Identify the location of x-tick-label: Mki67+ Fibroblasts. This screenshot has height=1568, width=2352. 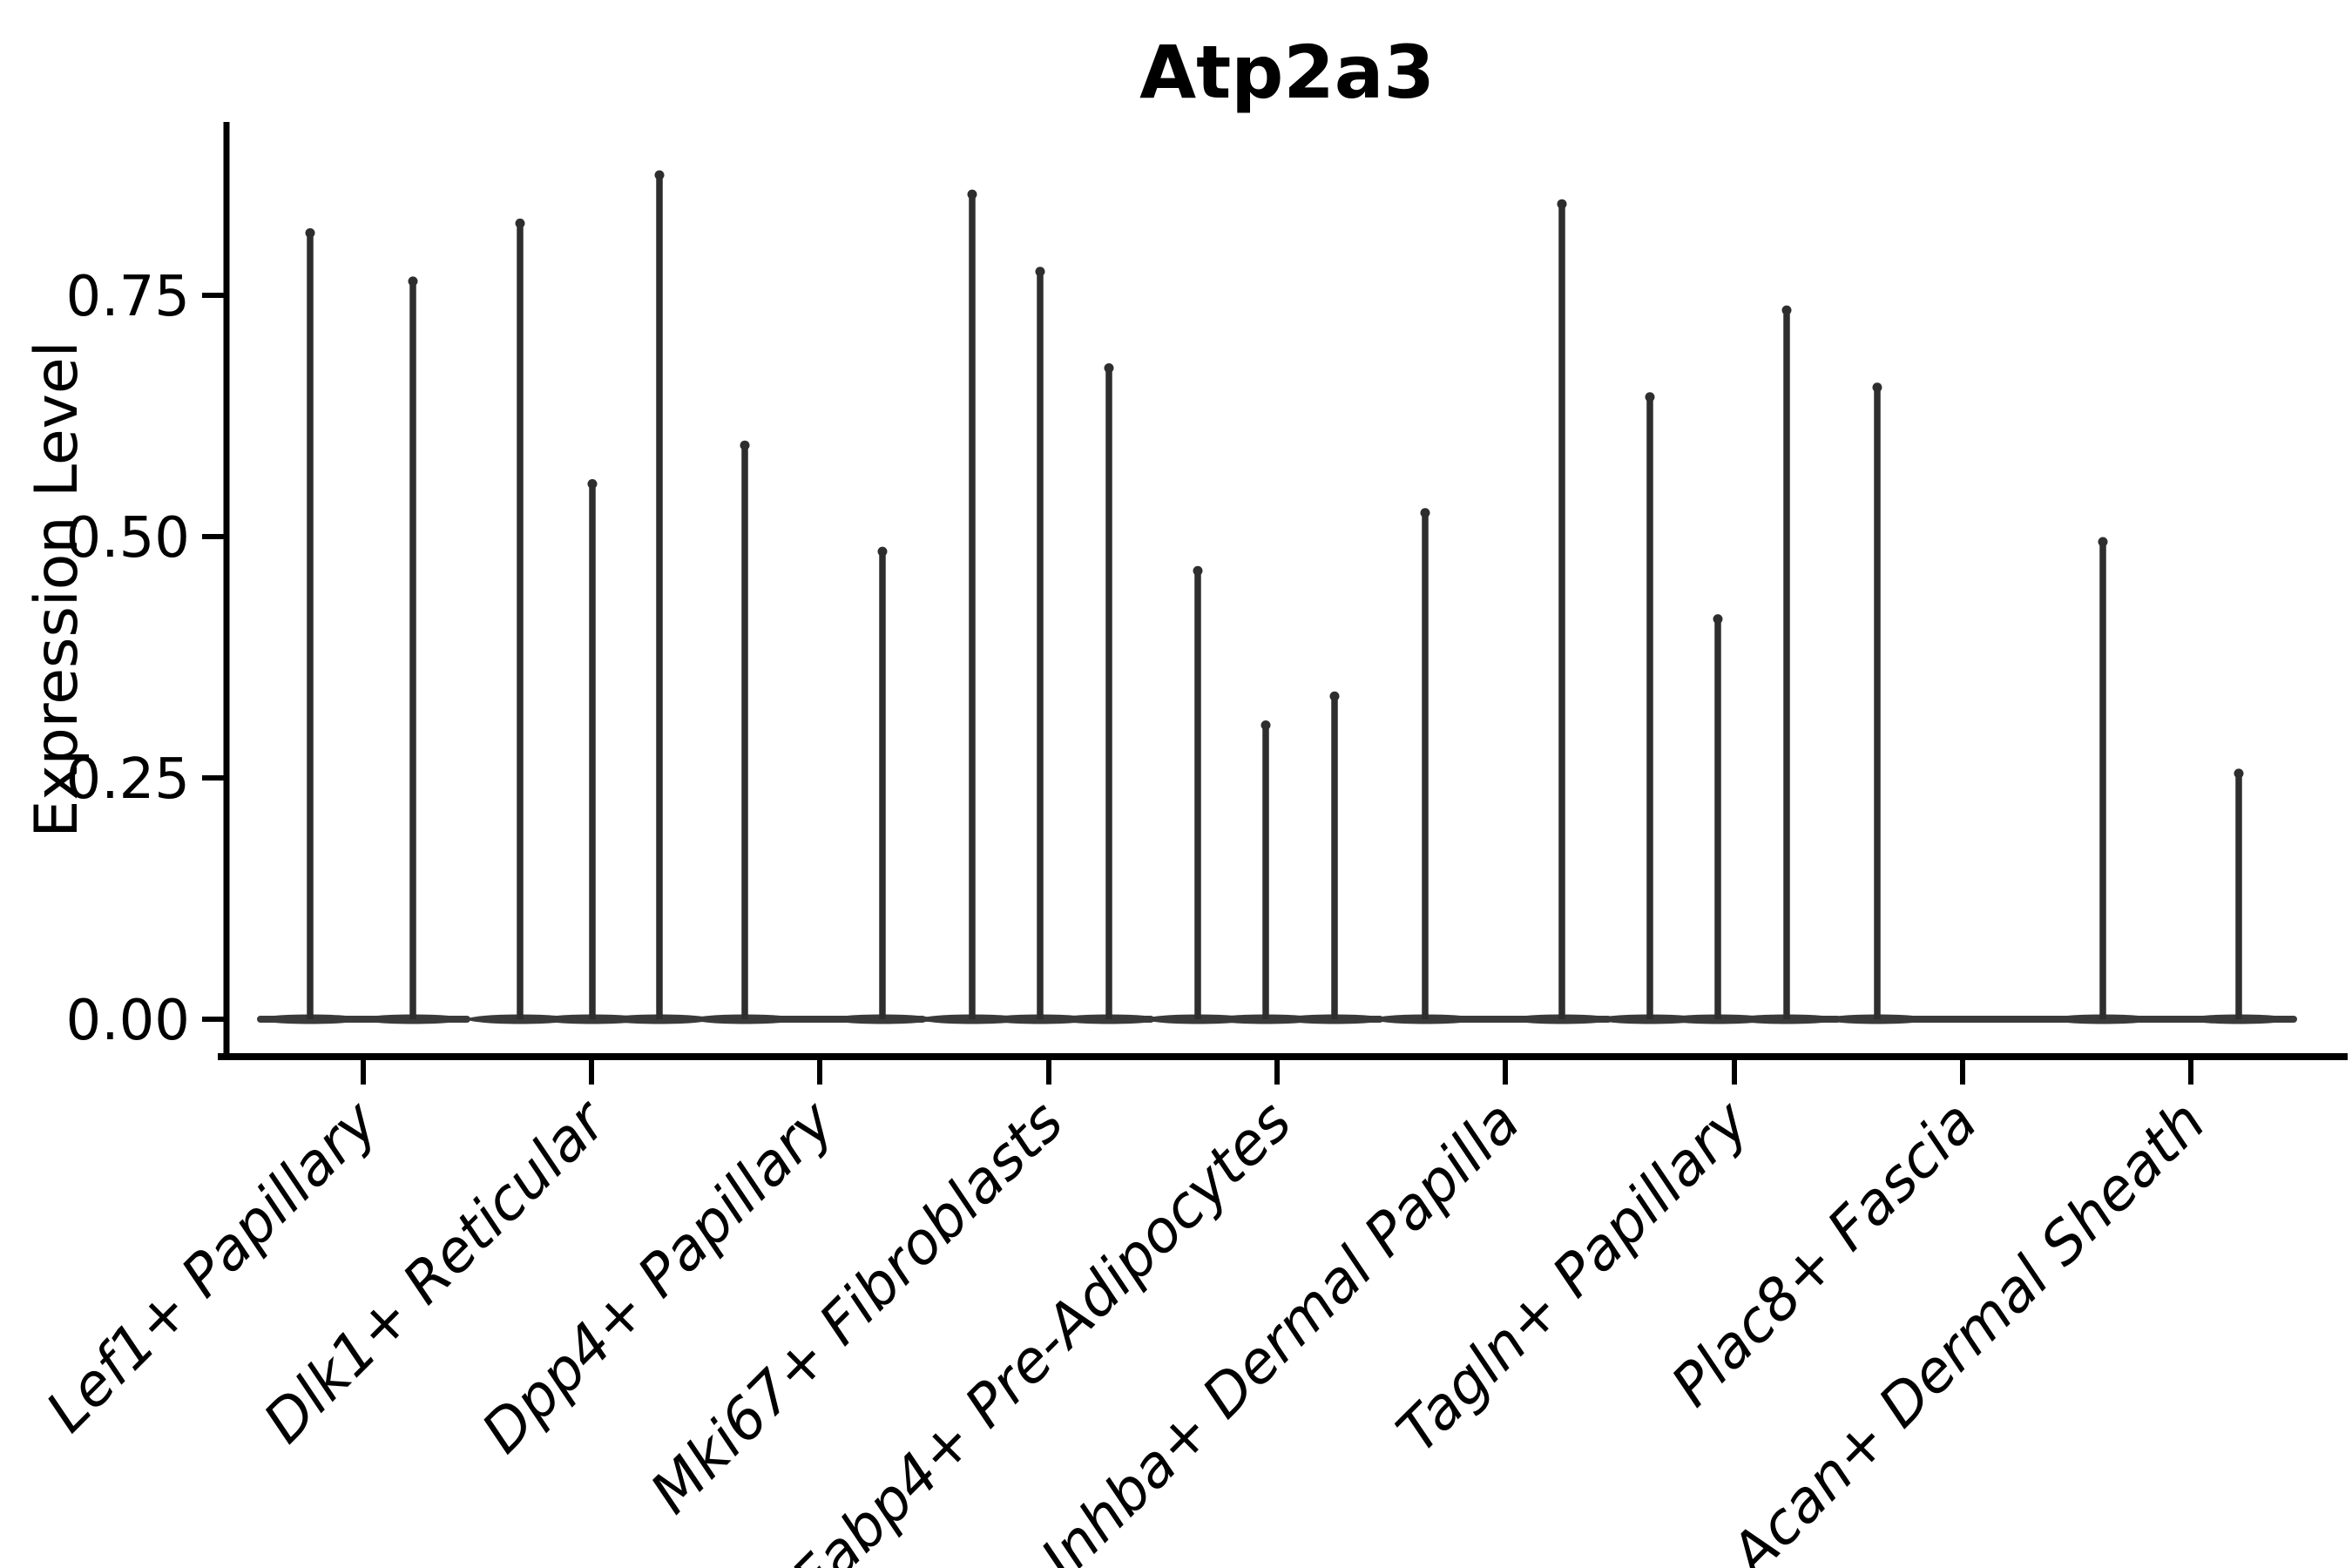
(857, 1307).